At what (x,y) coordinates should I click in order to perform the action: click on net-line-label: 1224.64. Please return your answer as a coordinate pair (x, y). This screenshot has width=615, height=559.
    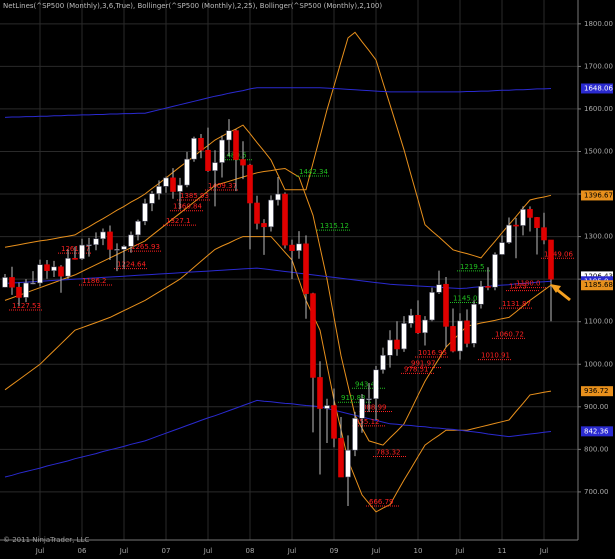
    Looking at the image, I should click on (131, 265).